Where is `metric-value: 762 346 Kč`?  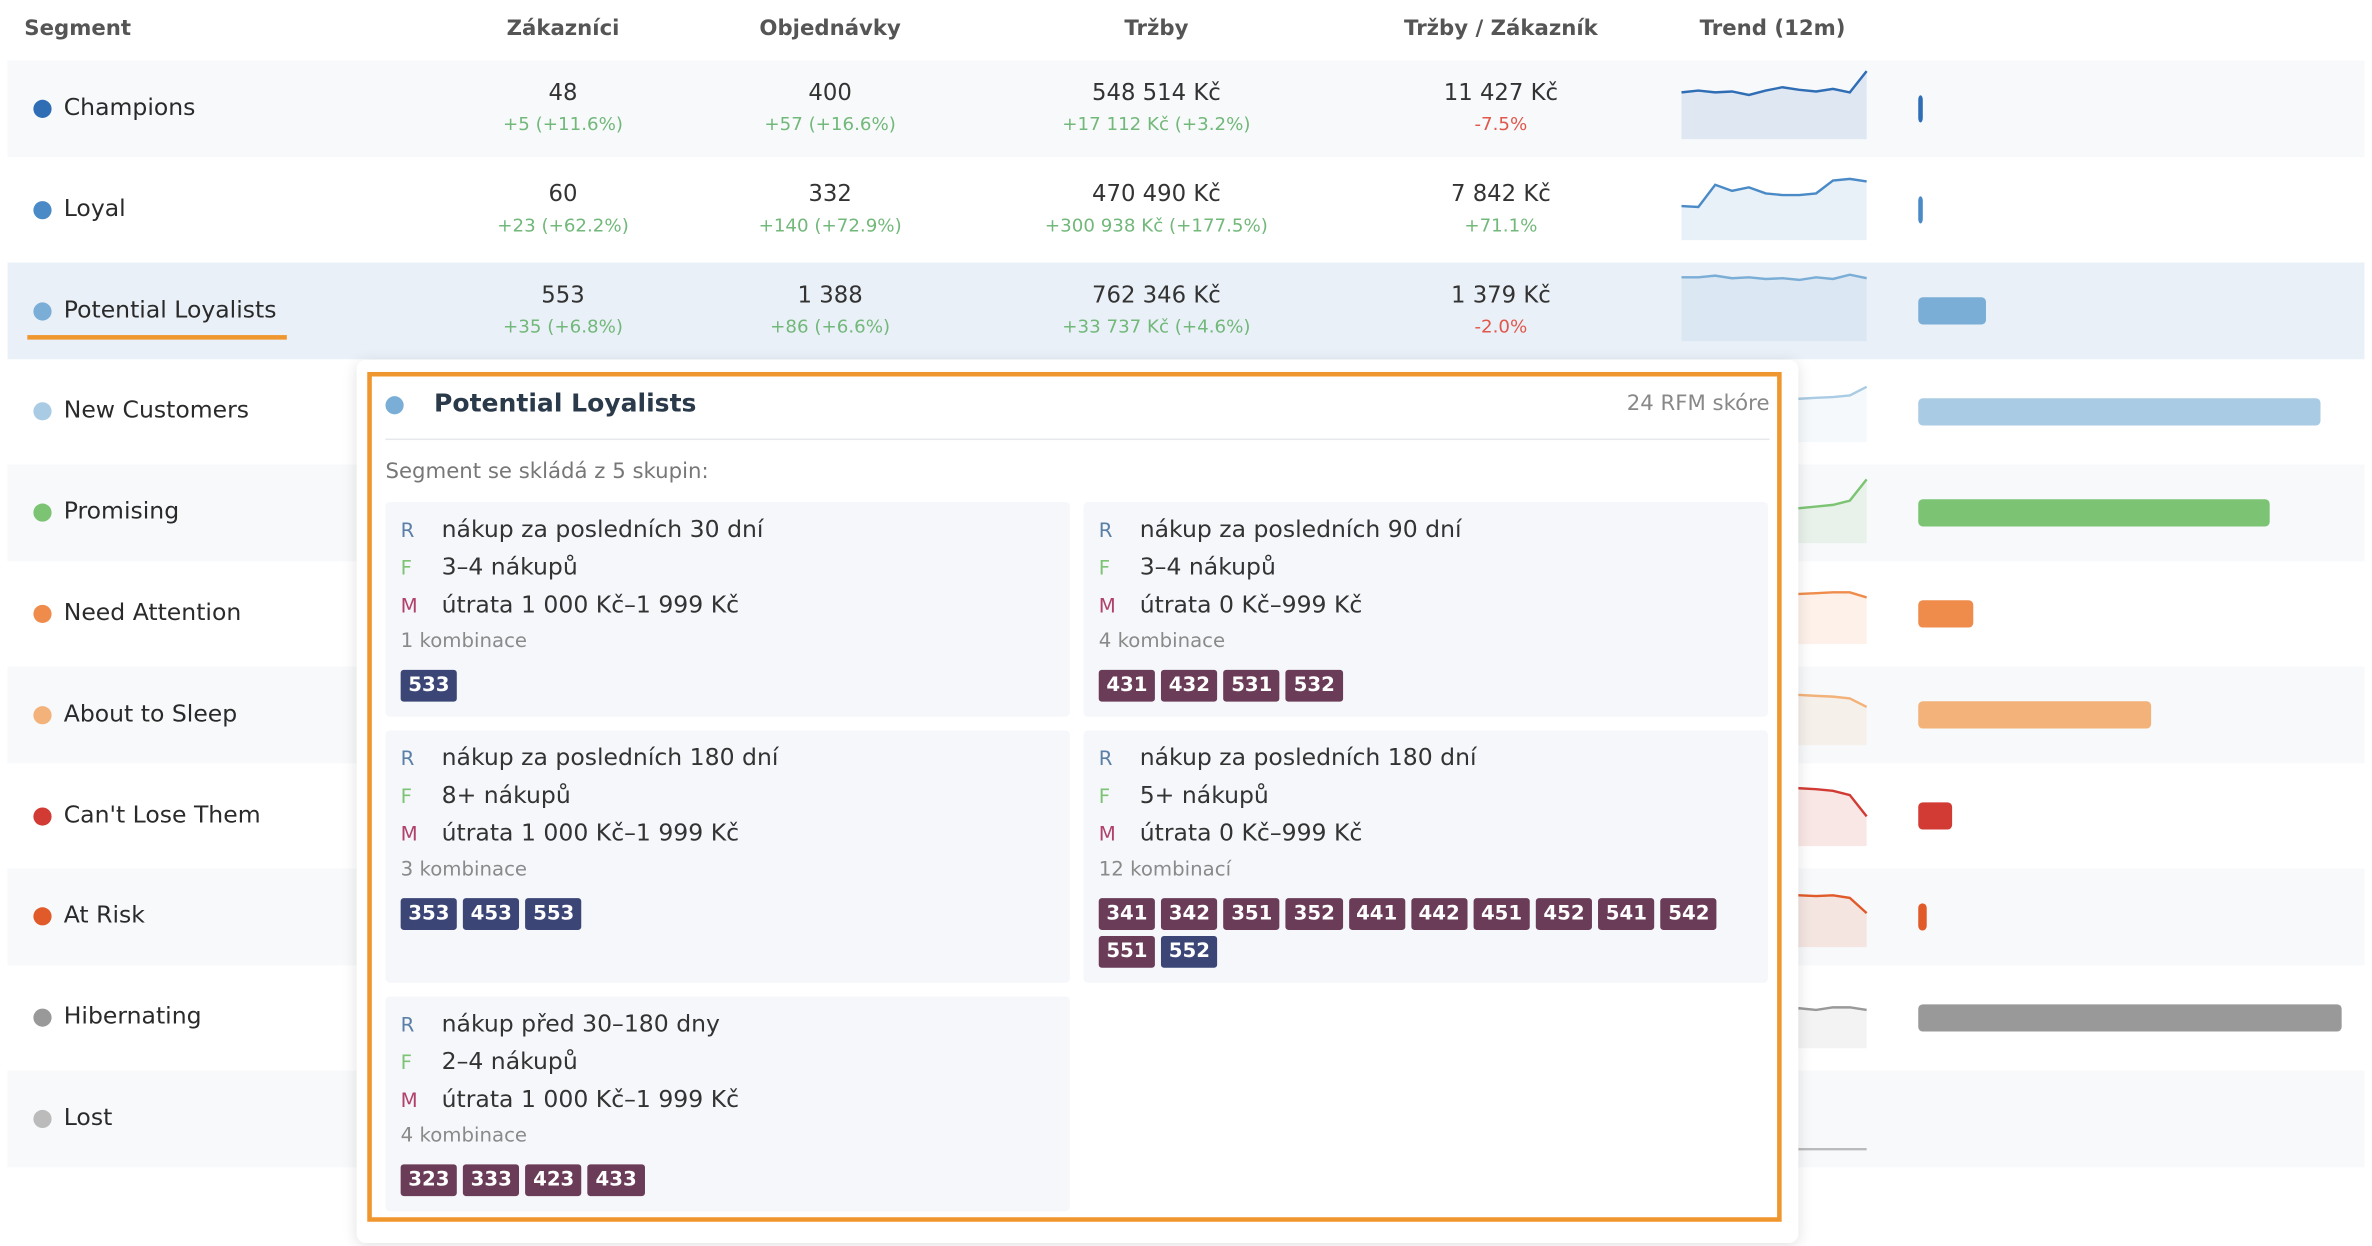
metric-value: 762 346 Kč is located at coordinates (1156, 294).